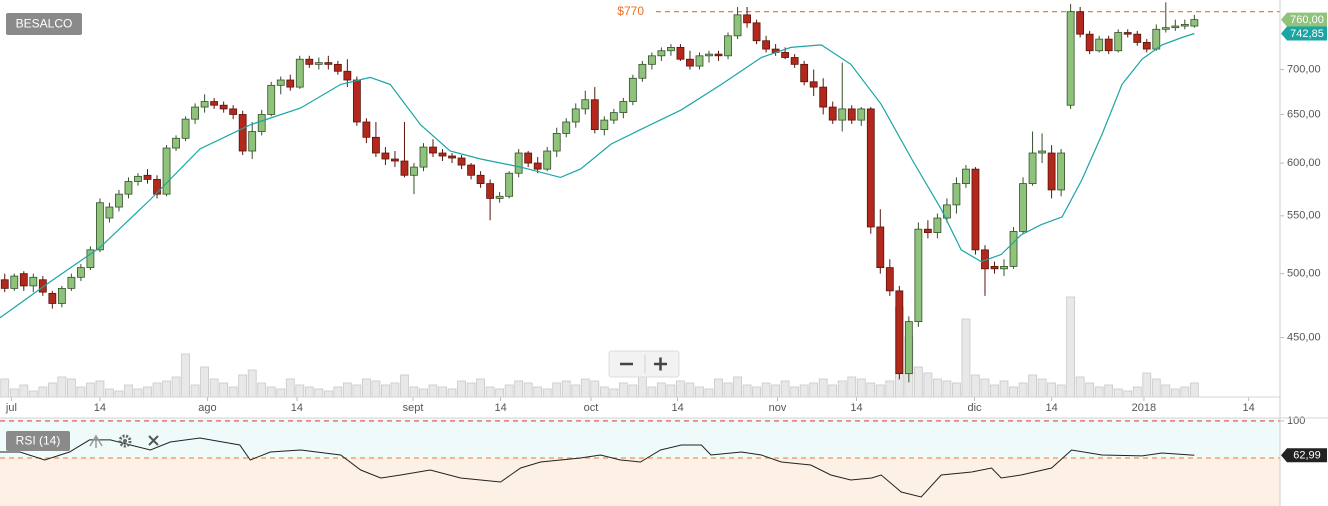 The width and height of the screenshot is (1328, 506). I want to click on y-tick-label: 700,00, so click(1304, 69).